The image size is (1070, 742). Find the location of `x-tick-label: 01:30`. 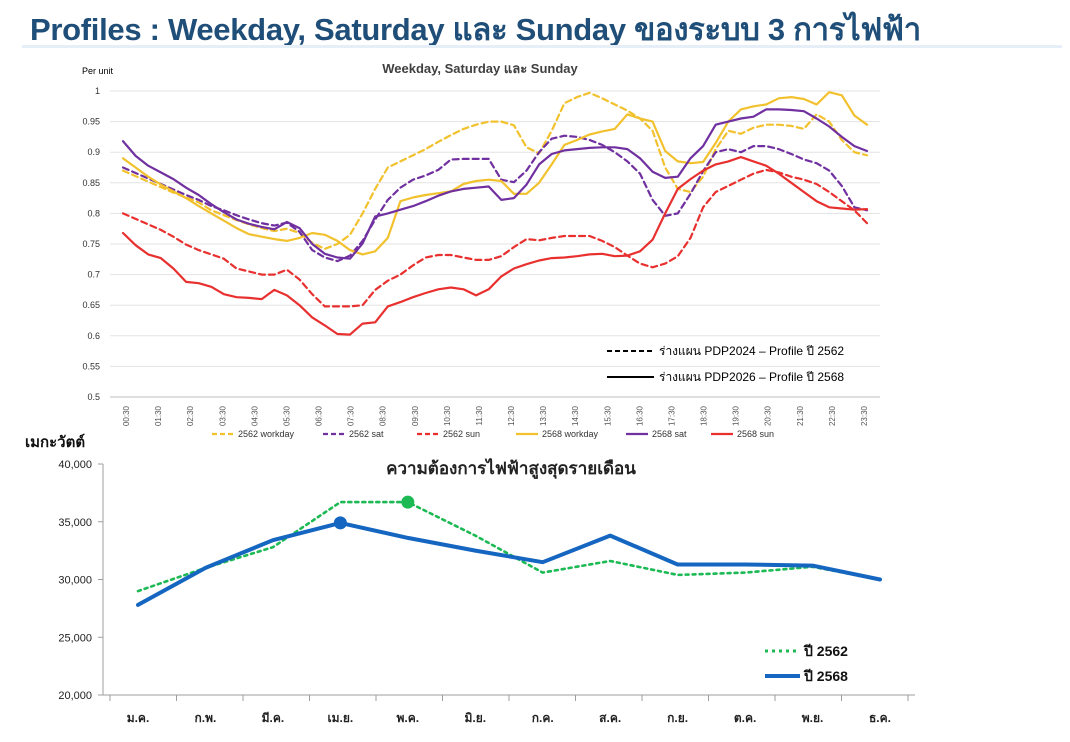

x-tick-label: 01:30 is located at coordinates (158, 415).